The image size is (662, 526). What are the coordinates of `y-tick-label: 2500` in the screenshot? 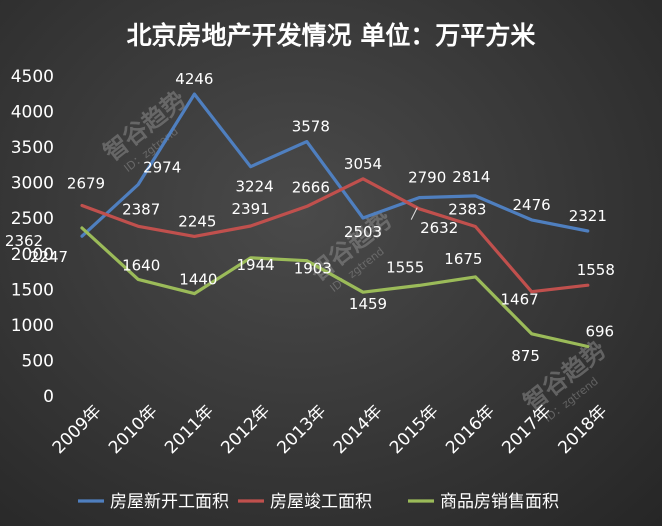 It's located at (32, 219).